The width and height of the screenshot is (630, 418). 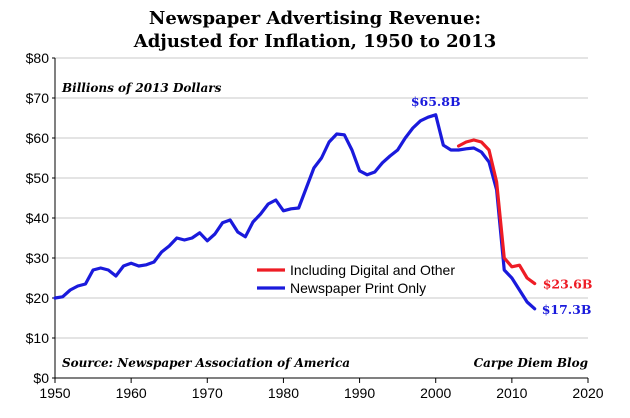 I want to click on data-annotation: $65.8B, so click(x=436, y=101).